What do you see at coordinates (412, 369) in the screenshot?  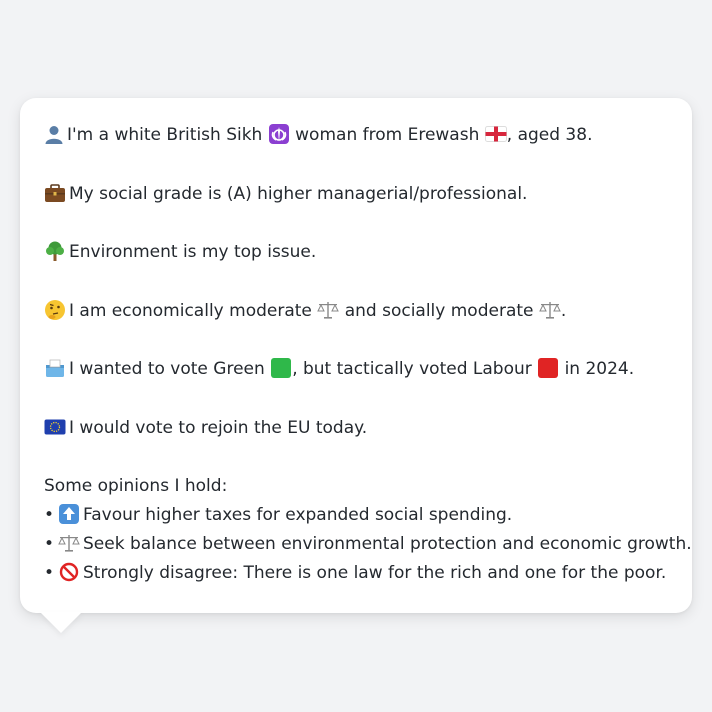 I see `vote-text-2: , but tactically voted Labour` at bounding box center [412, 369].